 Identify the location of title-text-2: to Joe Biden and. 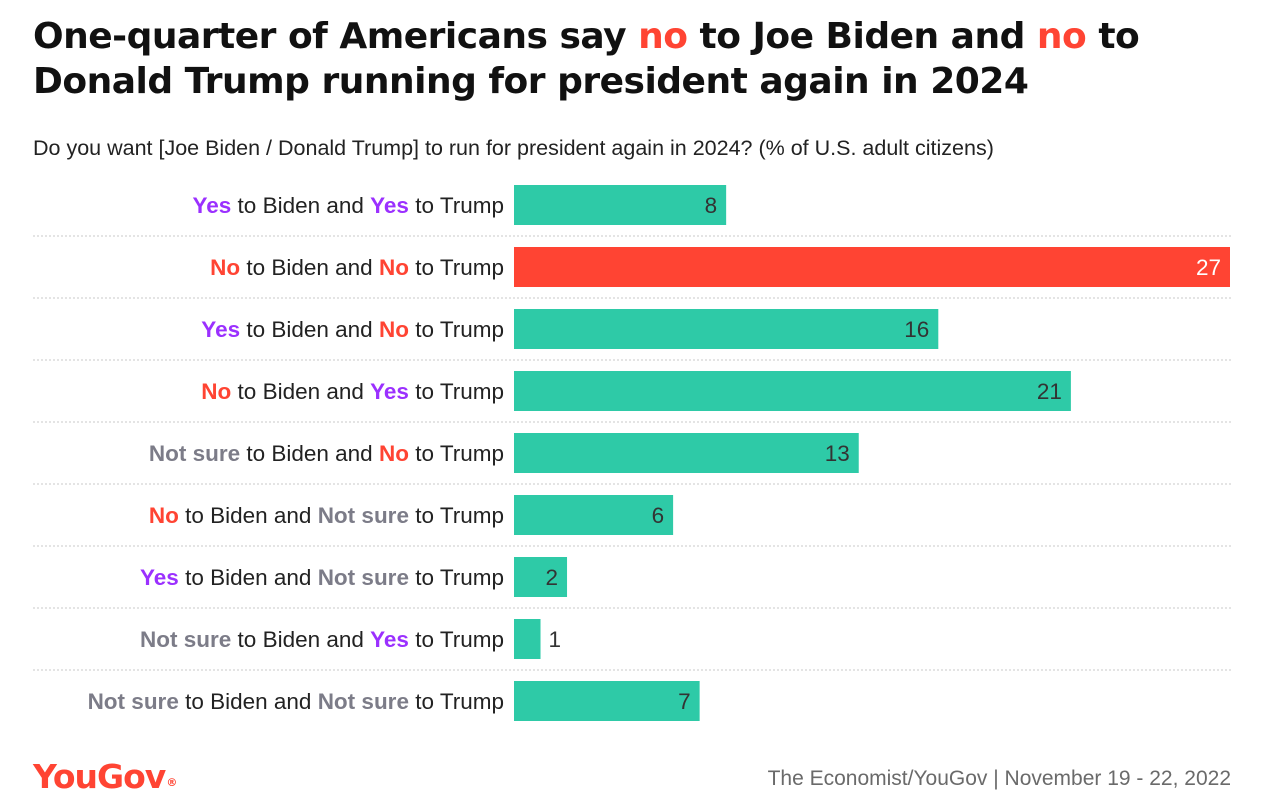
(862, 36).